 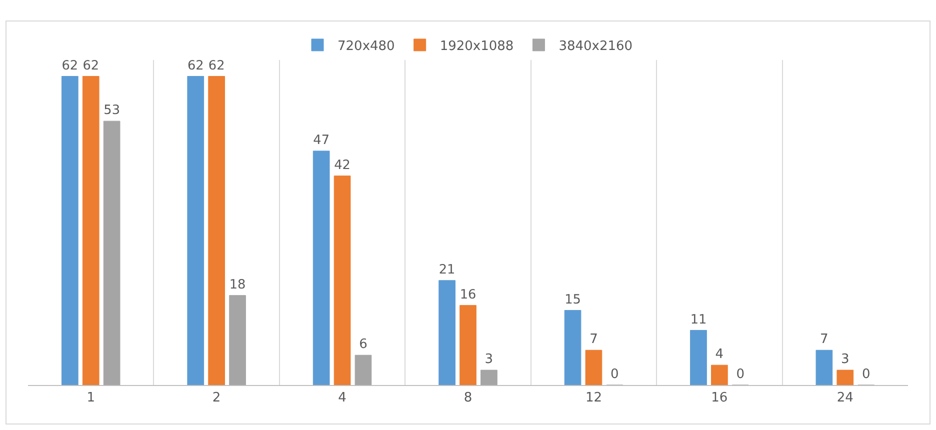 I want to click on data-label: 11, so click(x=698, y=320).